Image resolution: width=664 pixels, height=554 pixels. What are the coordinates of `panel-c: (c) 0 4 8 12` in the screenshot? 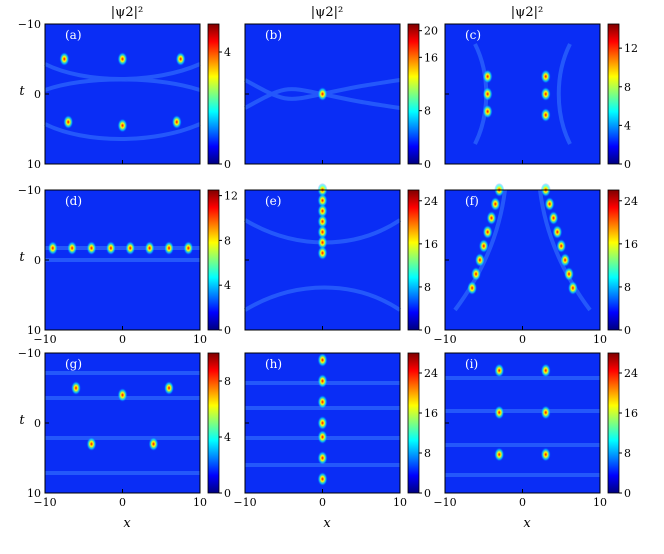 It's located at (541, 97).